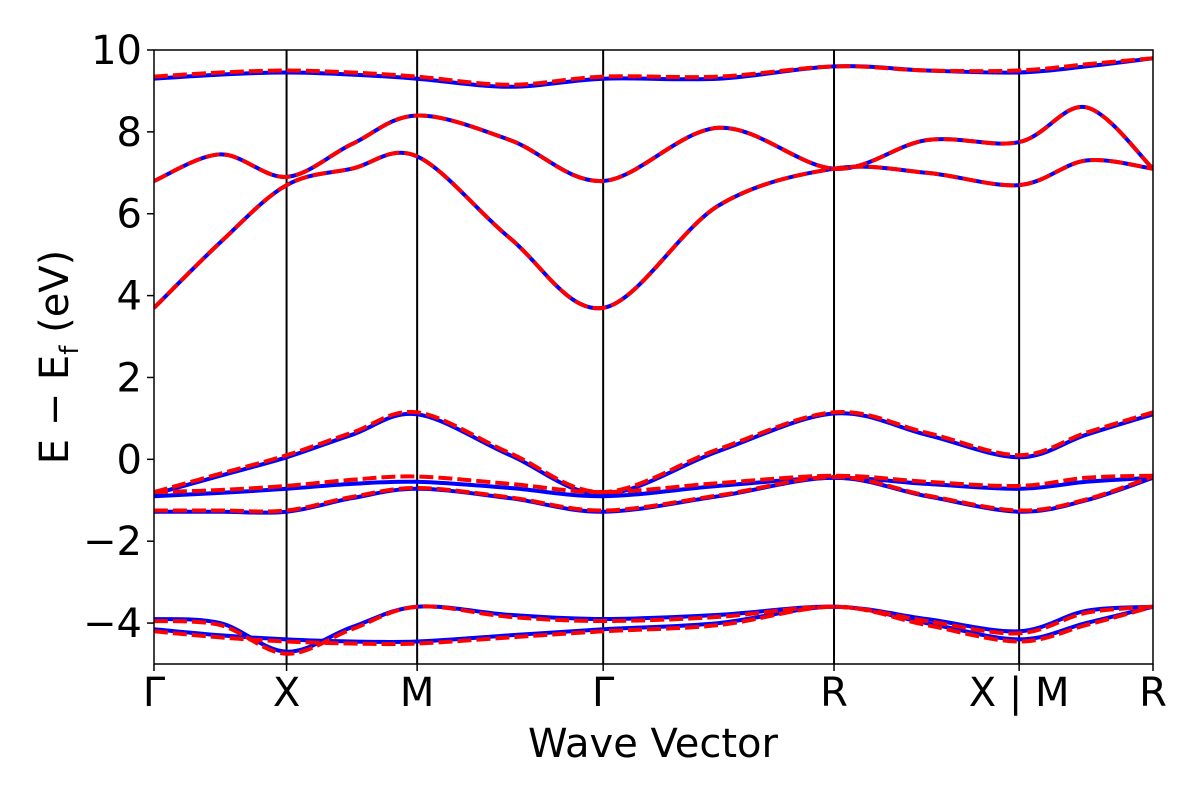  Describe the element at coordinates (1153, 693) in the screenshot. I see `x-tick-label-6: R` at that location.